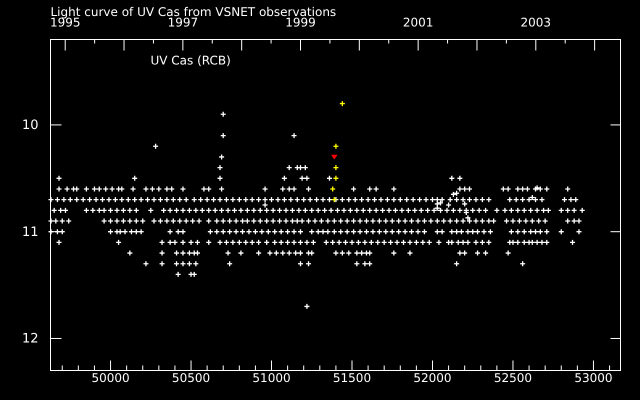 The height and width of the screenshot is (400, 640). Describe the element at coordinates (432, 378) in the screenshot. I see `x-tick-label: 52000` at that location.